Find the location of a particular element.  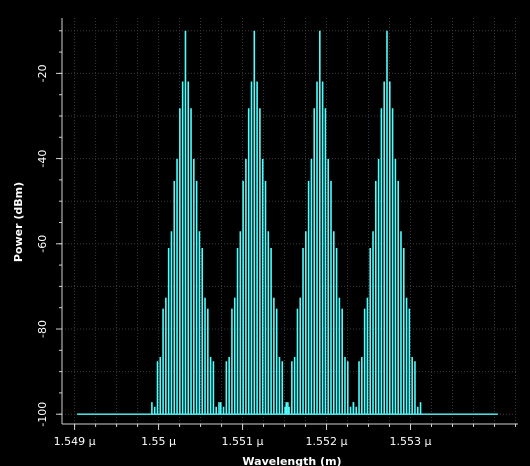

x-tick-label: 1.553 µ is located at coordinates (411, 441).